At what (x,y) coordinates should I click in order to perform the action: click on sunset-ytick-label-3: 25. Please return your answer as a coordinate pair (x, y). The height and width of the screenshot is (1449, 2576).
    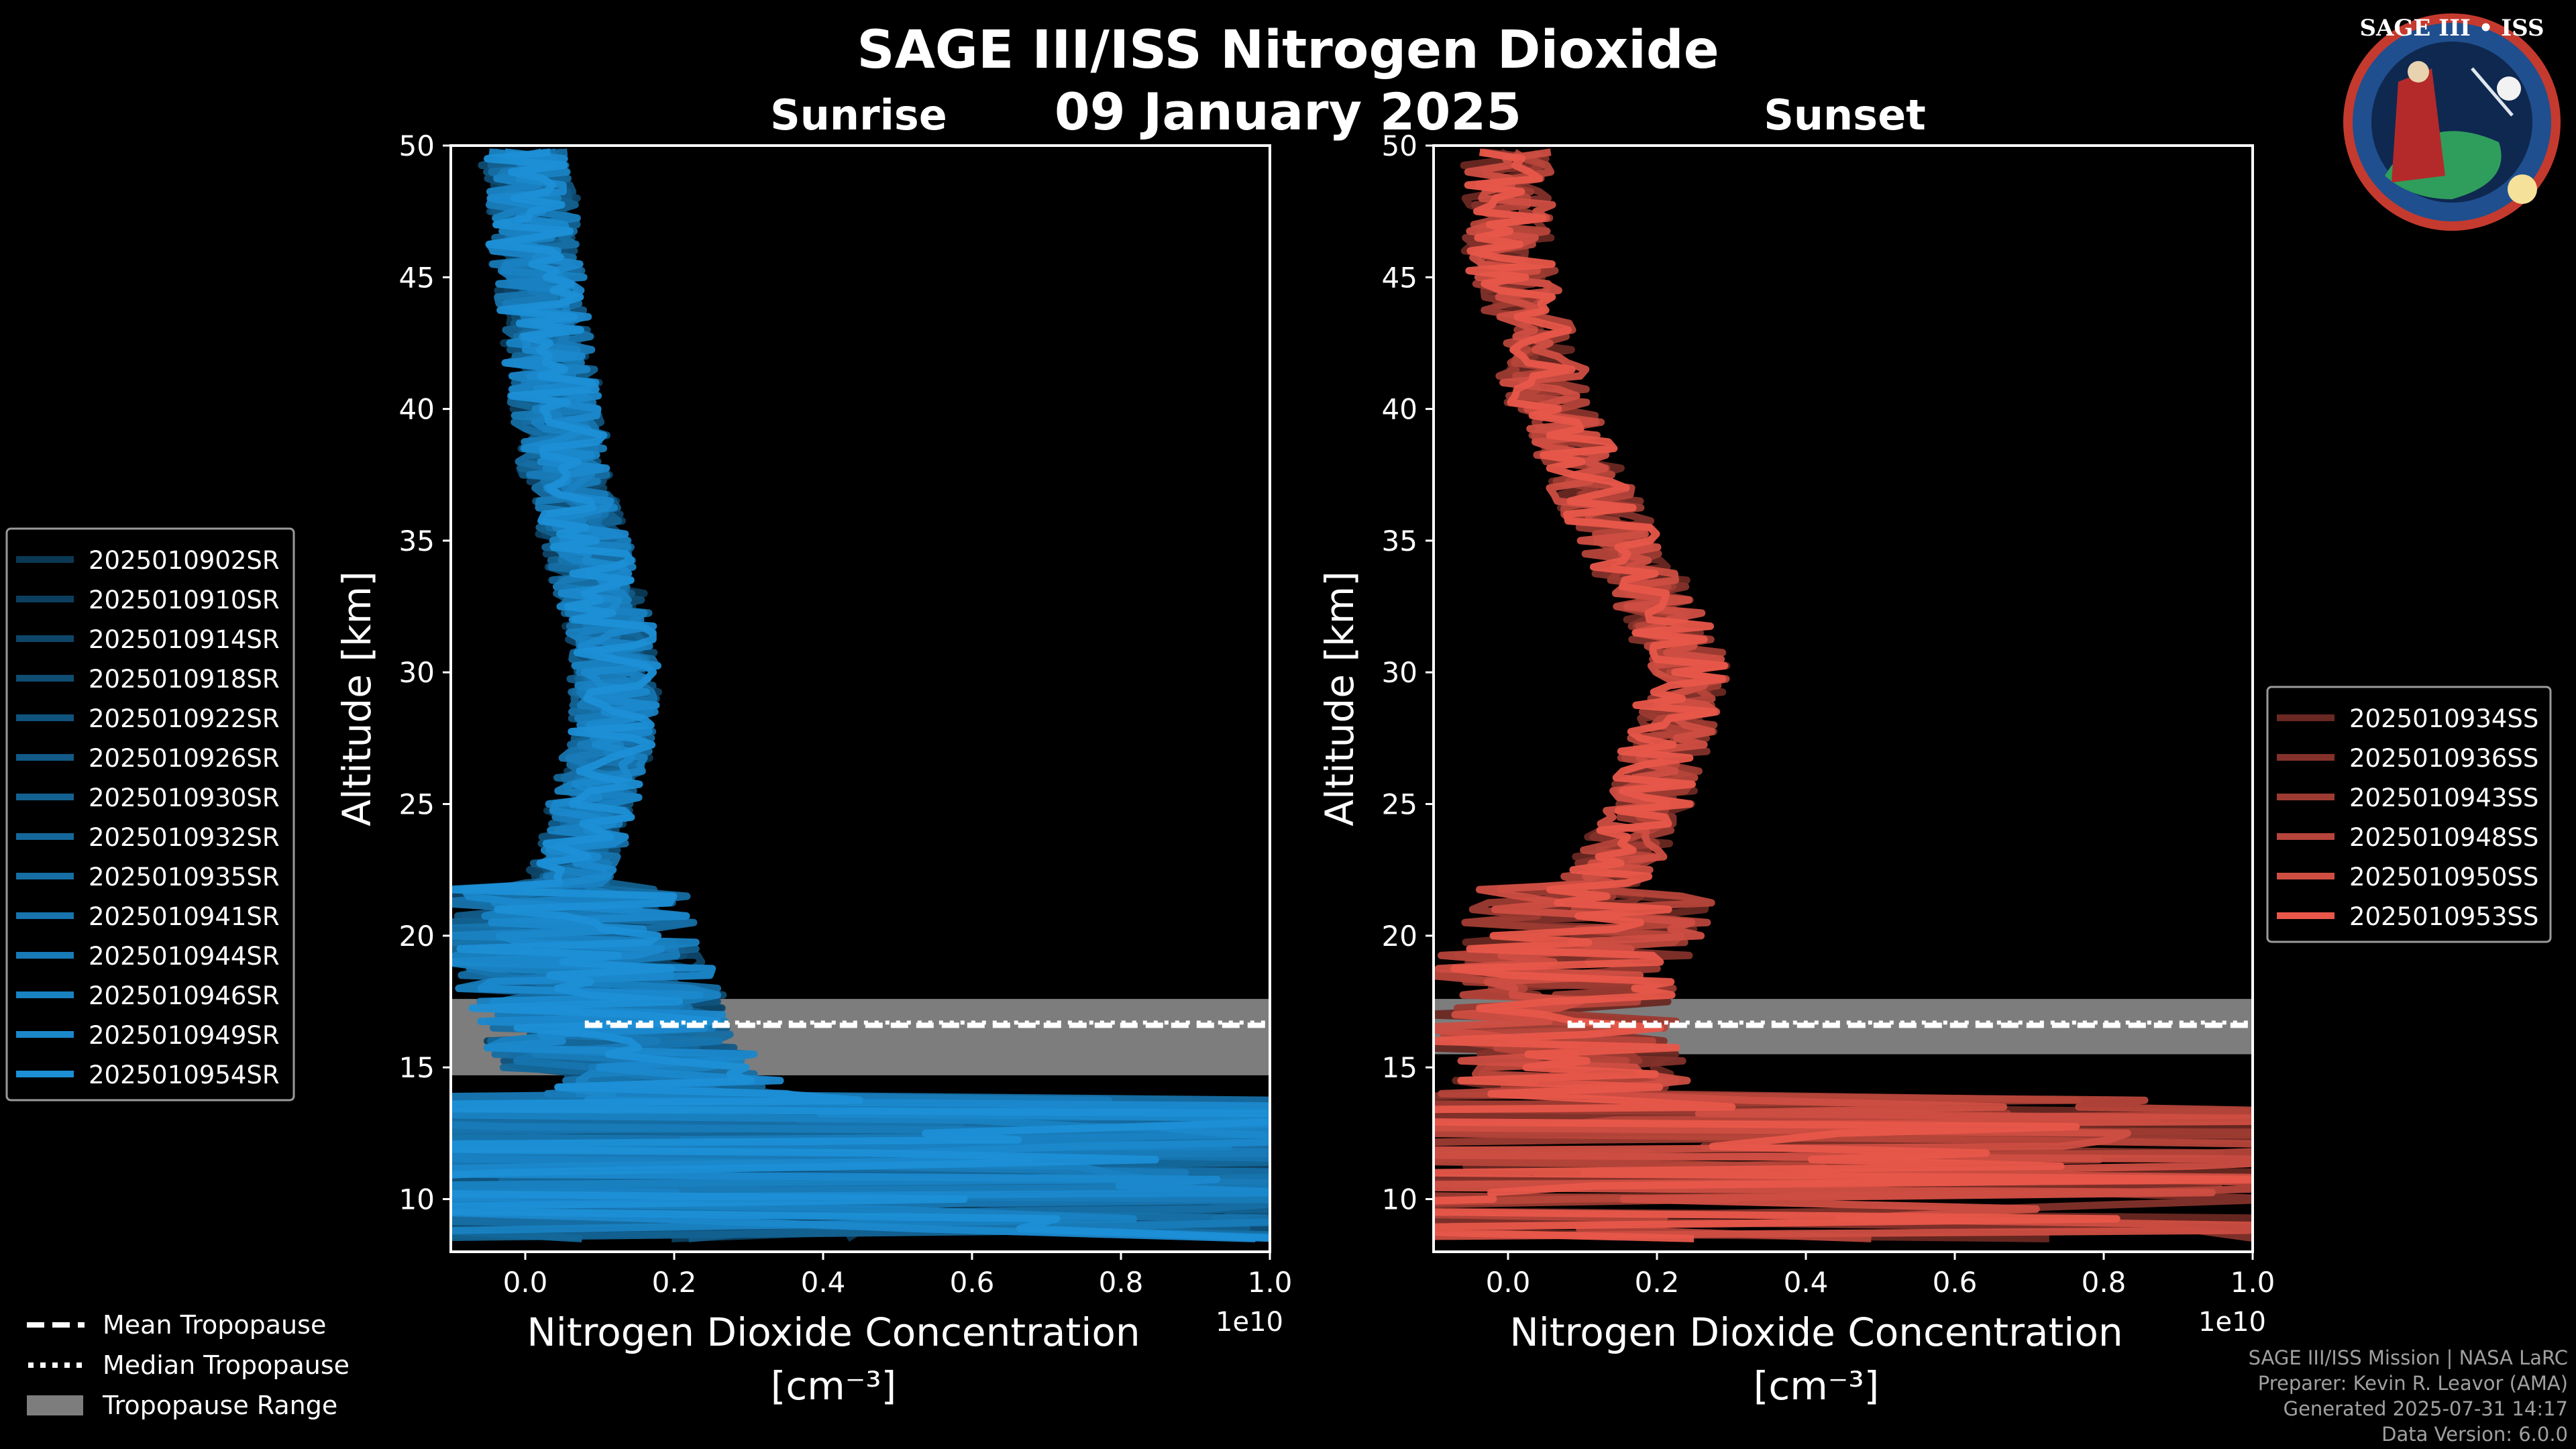
    Looking at the image, I should click on (1399, 804).